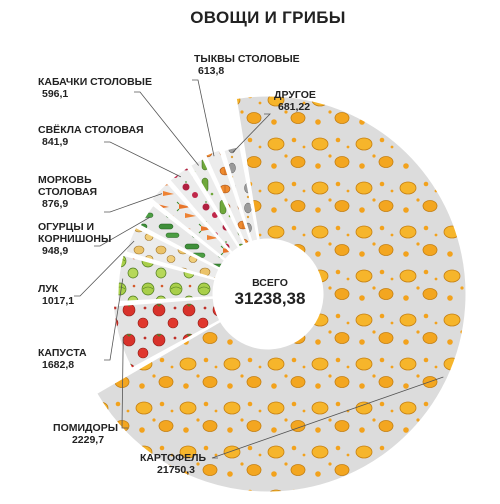  I want to click on leader-other, so click(251, 133).